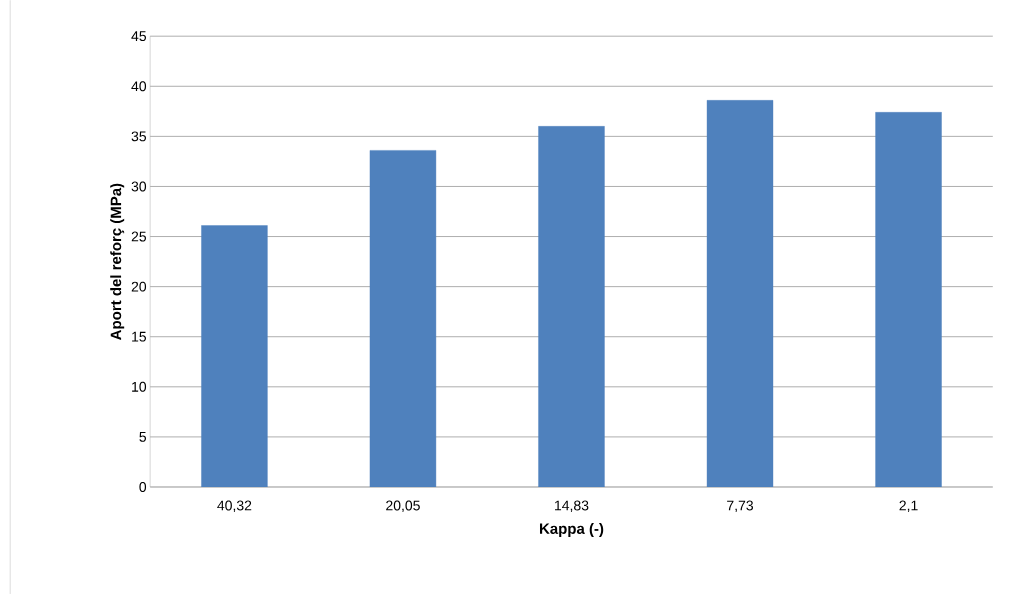 This screenshot has height=594, width=1009. I want to click on y-tick-label: 5, so click(143, 436).